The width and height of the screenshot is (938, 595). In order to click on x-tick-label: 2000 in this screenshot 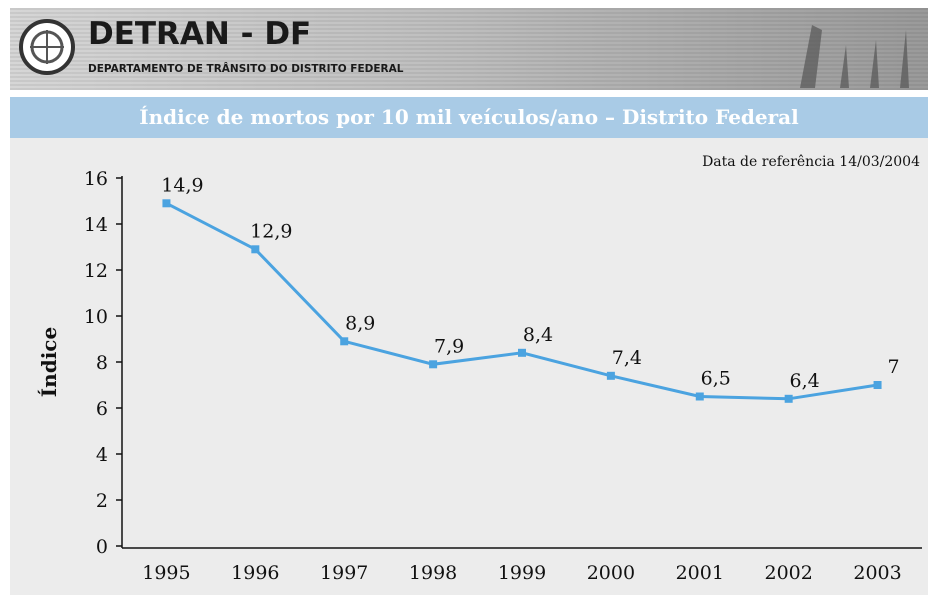, I will do `click(611, 573)`.